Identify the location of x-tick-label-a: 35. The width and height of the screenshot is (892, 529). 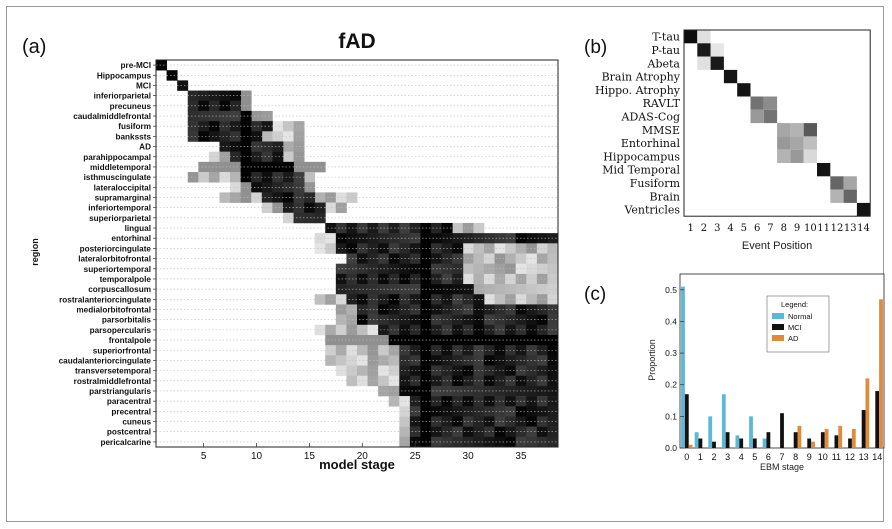
(521, 456).